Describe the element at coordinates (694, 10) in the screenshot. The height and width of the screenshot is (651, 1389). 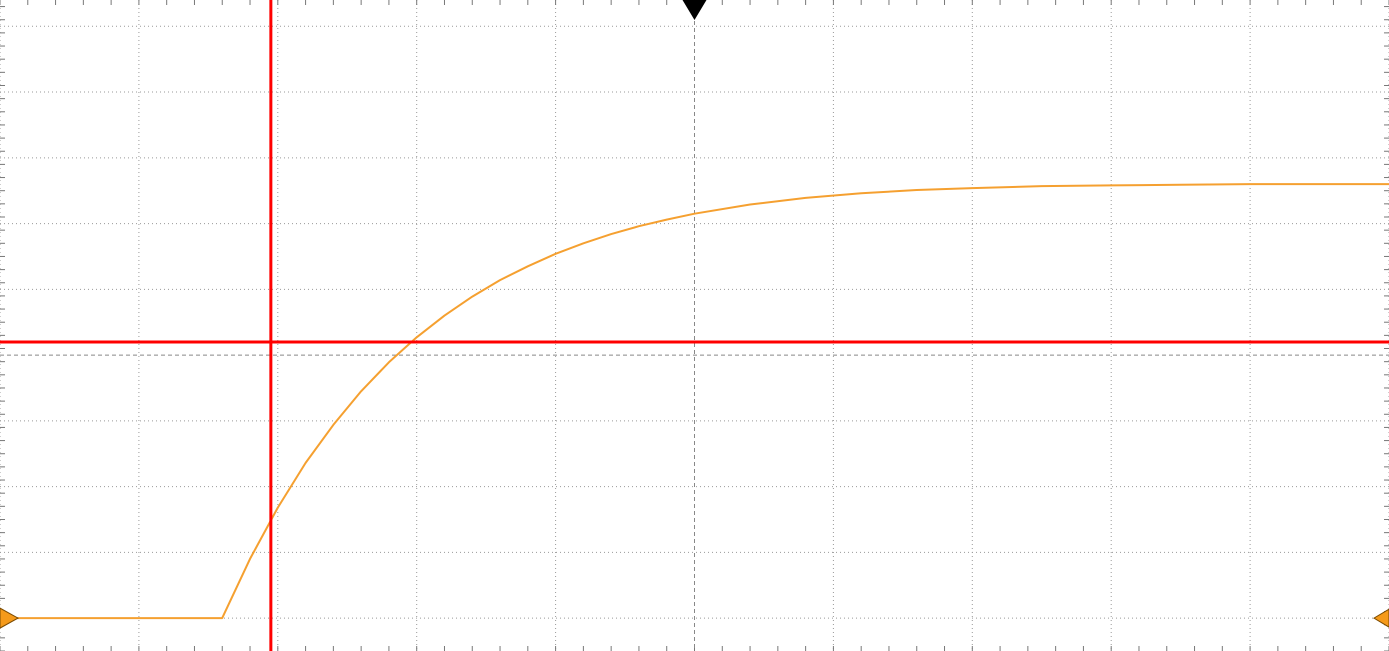
I see `trigger-position-marker` at that location.